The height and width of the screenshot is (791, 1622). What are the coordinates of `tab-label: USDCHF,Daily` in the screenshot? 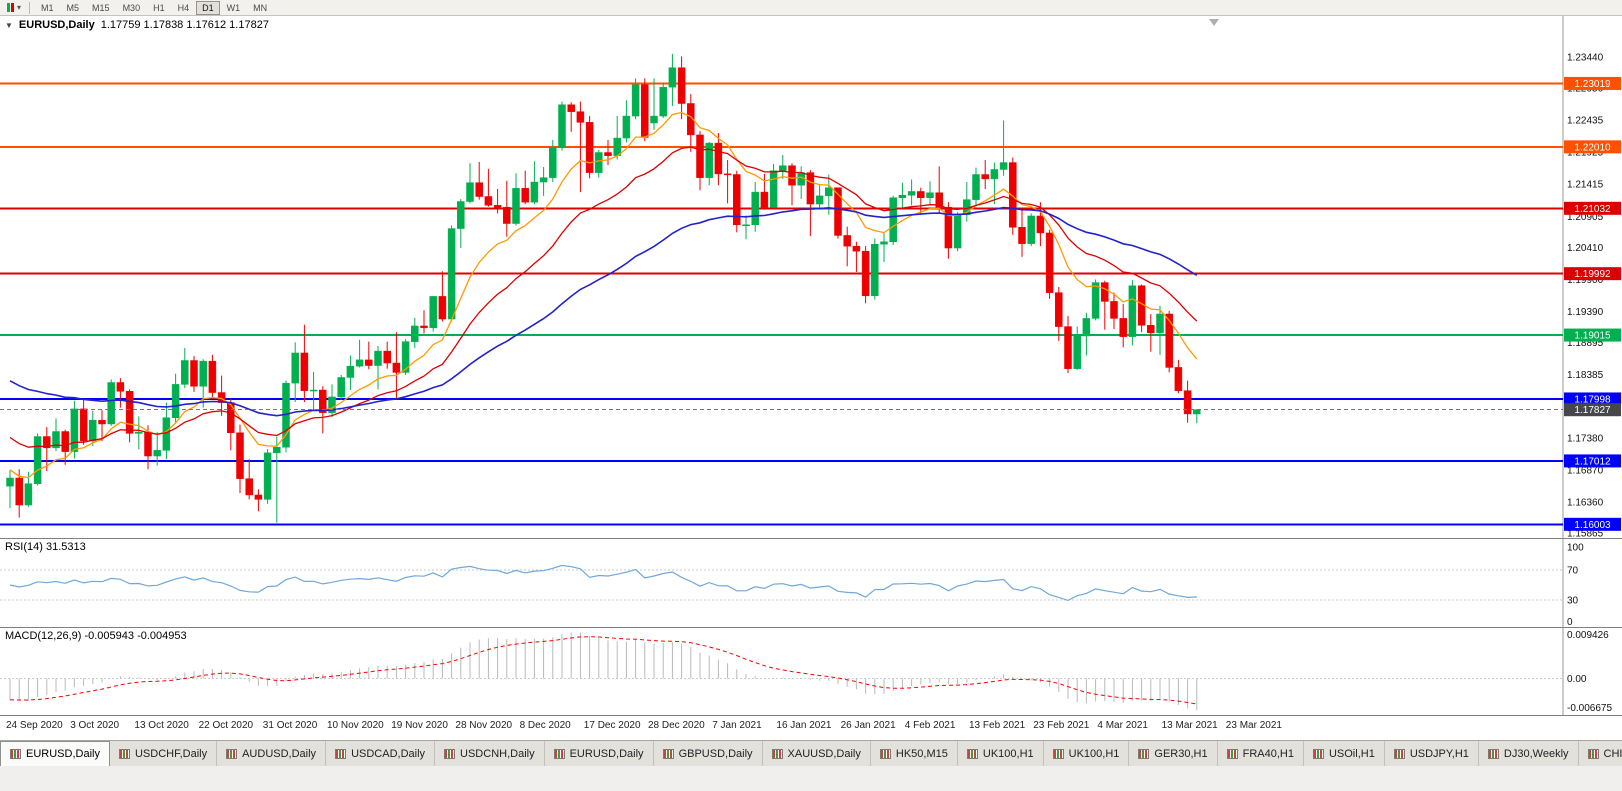 It's located at (171, 753).